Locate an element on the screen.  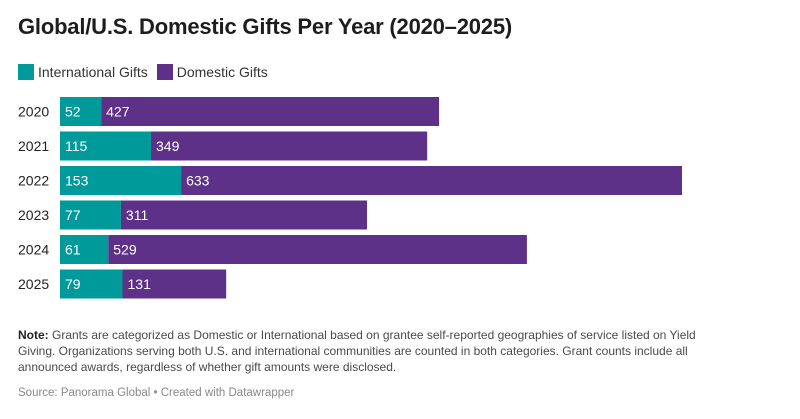
category-label: 2023 is located at coordinates (33, 215).